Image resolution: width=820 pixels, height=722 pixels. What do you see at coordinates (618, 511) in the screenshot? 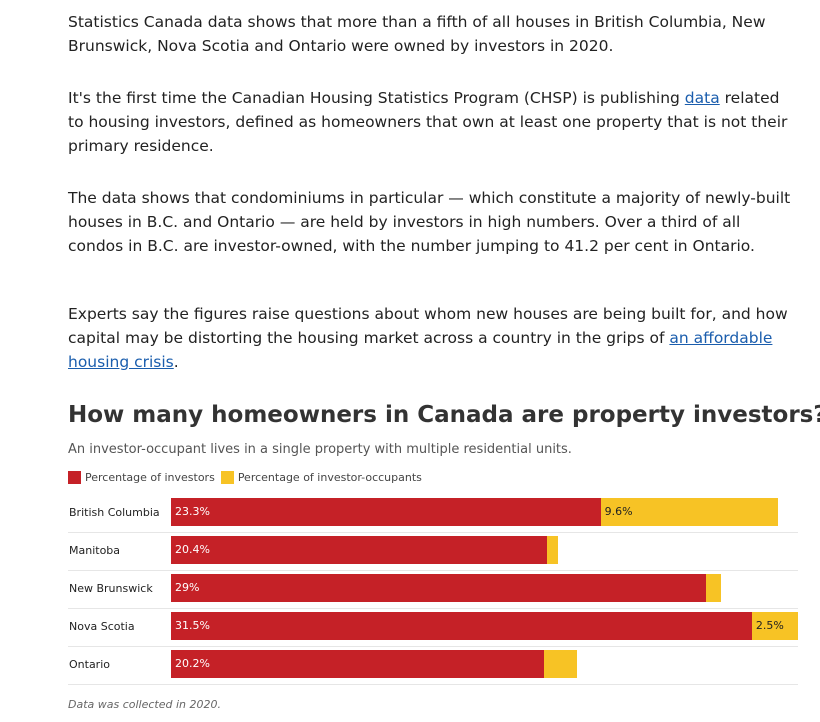
I see `data-label-investor-occupants-british-columbia: 9.6%` at bounding box center [618, 511].